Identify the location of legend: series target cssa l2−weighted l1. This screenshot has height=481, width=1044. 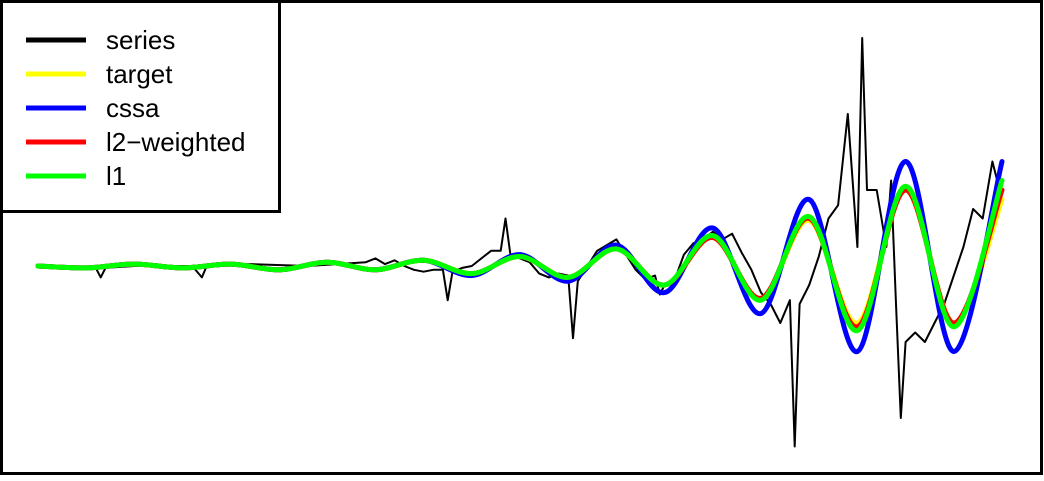
(140, 106).